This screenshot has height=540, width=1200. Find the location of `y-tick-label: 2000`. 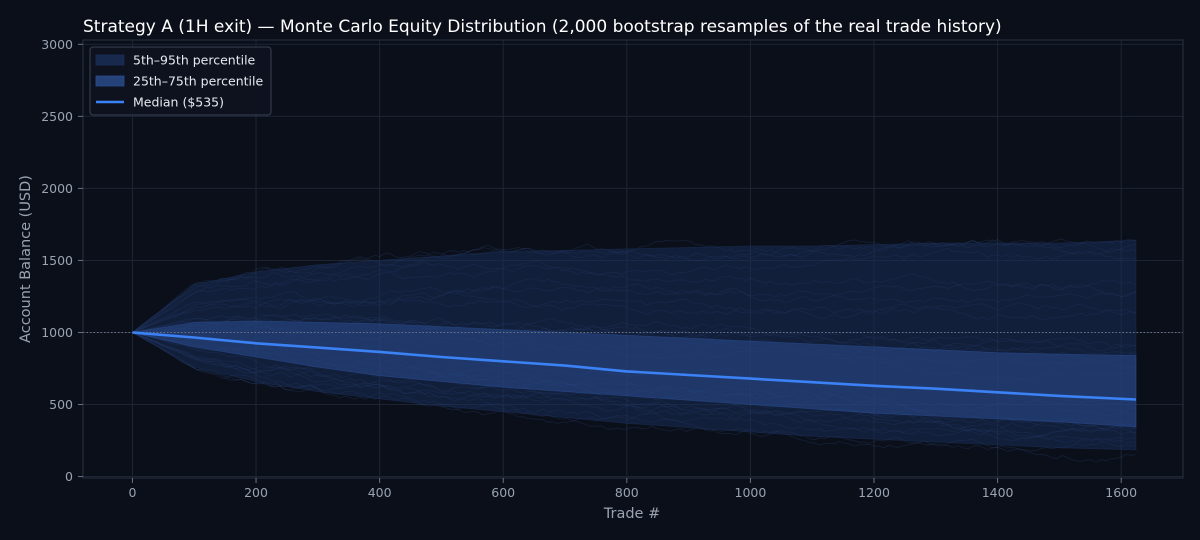

y-tick-label: 2000 is located at coordinates (57, 188).